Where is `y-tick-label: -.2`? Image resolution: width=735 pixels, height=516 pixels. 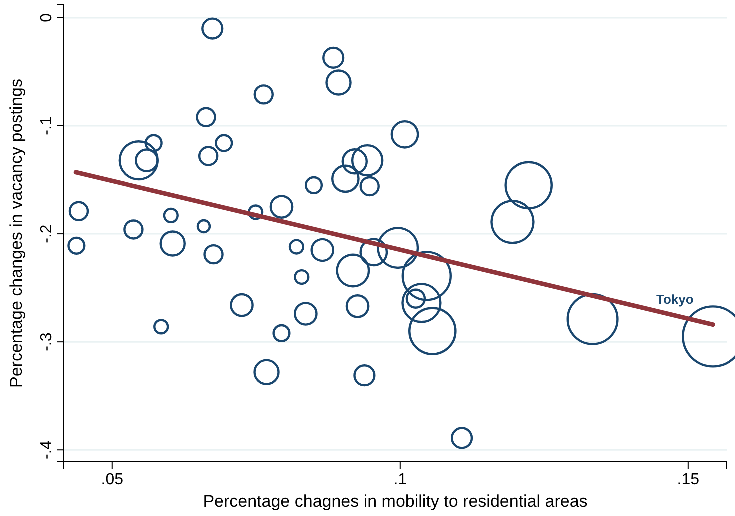 y-tick-label: -.2 is located at coordinates (47, 234).